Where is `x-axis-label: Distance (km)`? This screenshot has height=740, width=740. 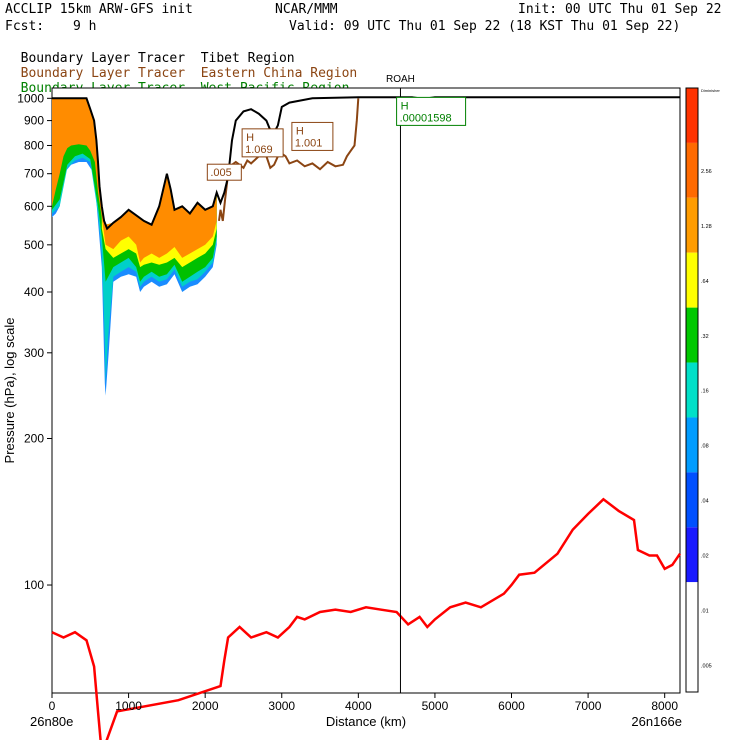 x-axis-label: Distance (km) is located at coordinates (366, 721).